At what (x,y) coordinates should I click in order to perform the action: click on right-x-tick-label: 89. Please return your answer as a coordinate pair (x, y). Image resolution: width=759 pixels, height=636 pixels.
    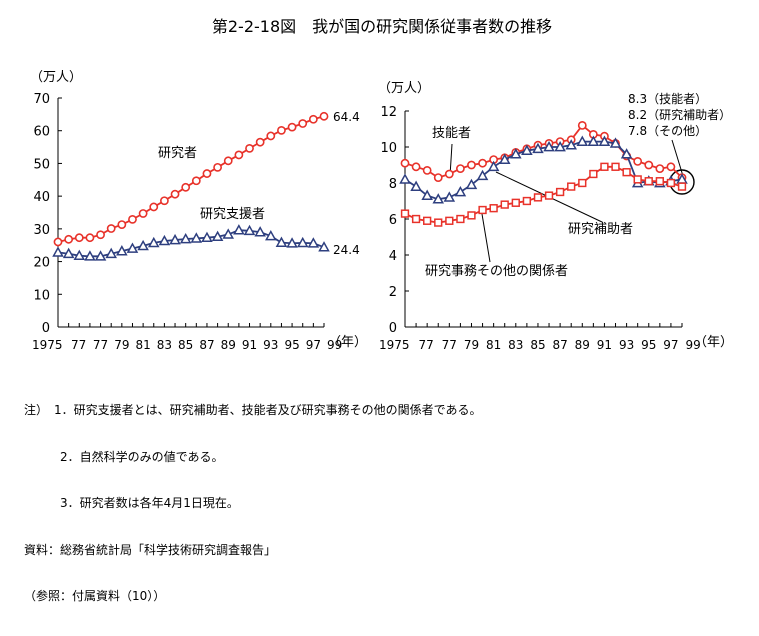
    Looking at the image, I should click on (582, 345).